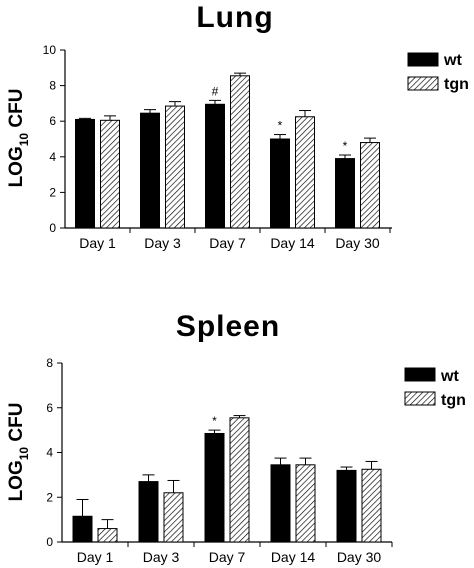 This screenshot has height=568, width=474. What do you see at coordinates (234, 17) in the screenshot?
I see `lung-chart-title: Lung` at bounding box center [234, 17].